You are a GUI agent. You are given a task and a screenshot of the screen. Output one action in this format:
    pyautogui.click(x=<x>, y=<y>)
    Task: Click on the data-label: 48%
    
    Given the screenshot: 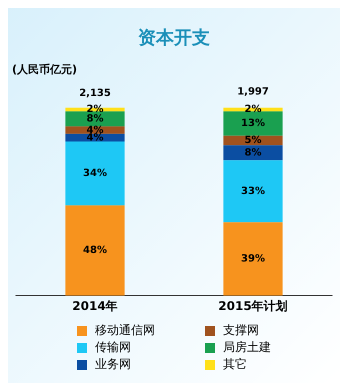 What is the action you would take?
    pyautogui.click(x=95, y=250)
    